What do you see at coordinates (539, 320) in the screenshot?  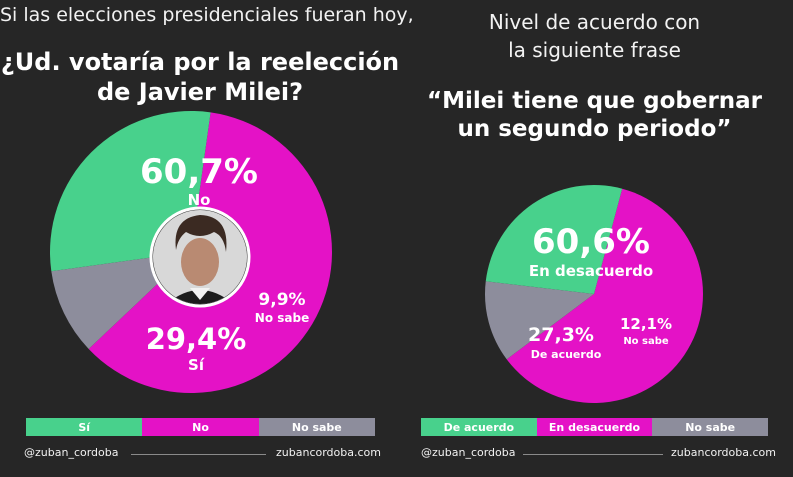 I see `pie-slice-no-sabe` at bounding box center [539, 320].